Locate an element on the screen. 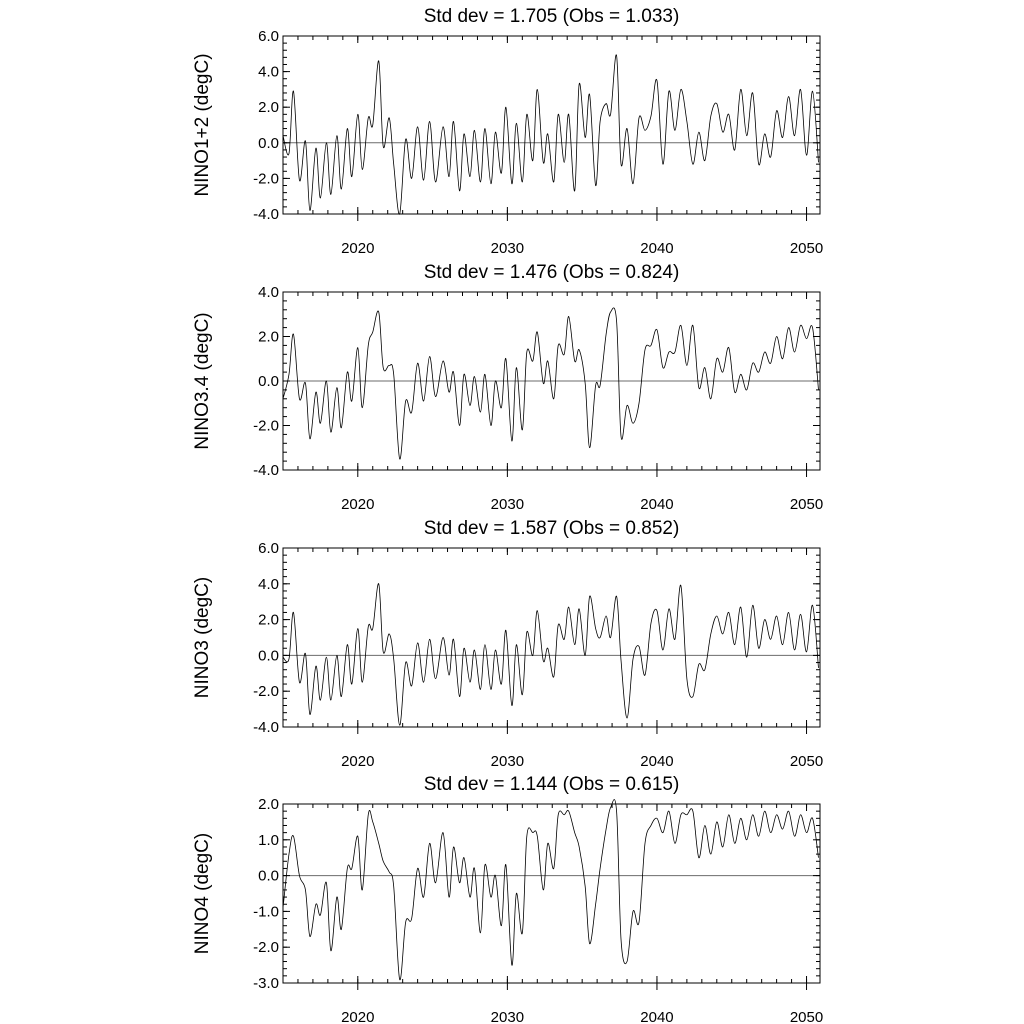 The width and height of the screenshot is (1024, 1024). y-axis-label: NINO3.4 (degC) is located at coordinates (202, 380).